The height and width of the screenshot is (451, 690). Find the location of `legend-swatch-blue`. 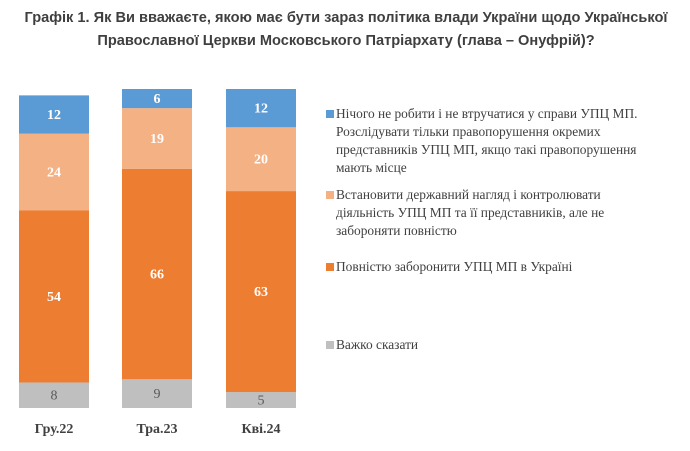

legend-swatch-blue is located at coordinates (330, 114).